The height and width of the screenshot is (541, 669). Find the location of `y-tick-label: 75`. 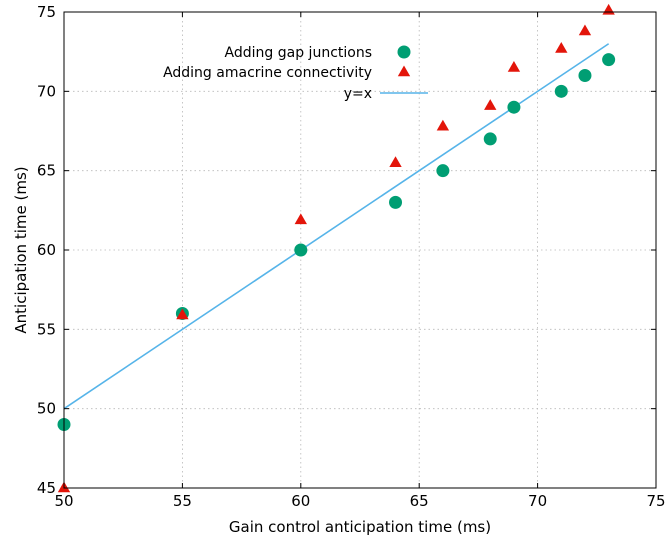

y-tick-label: 75 is located at coordinates (46, 12).